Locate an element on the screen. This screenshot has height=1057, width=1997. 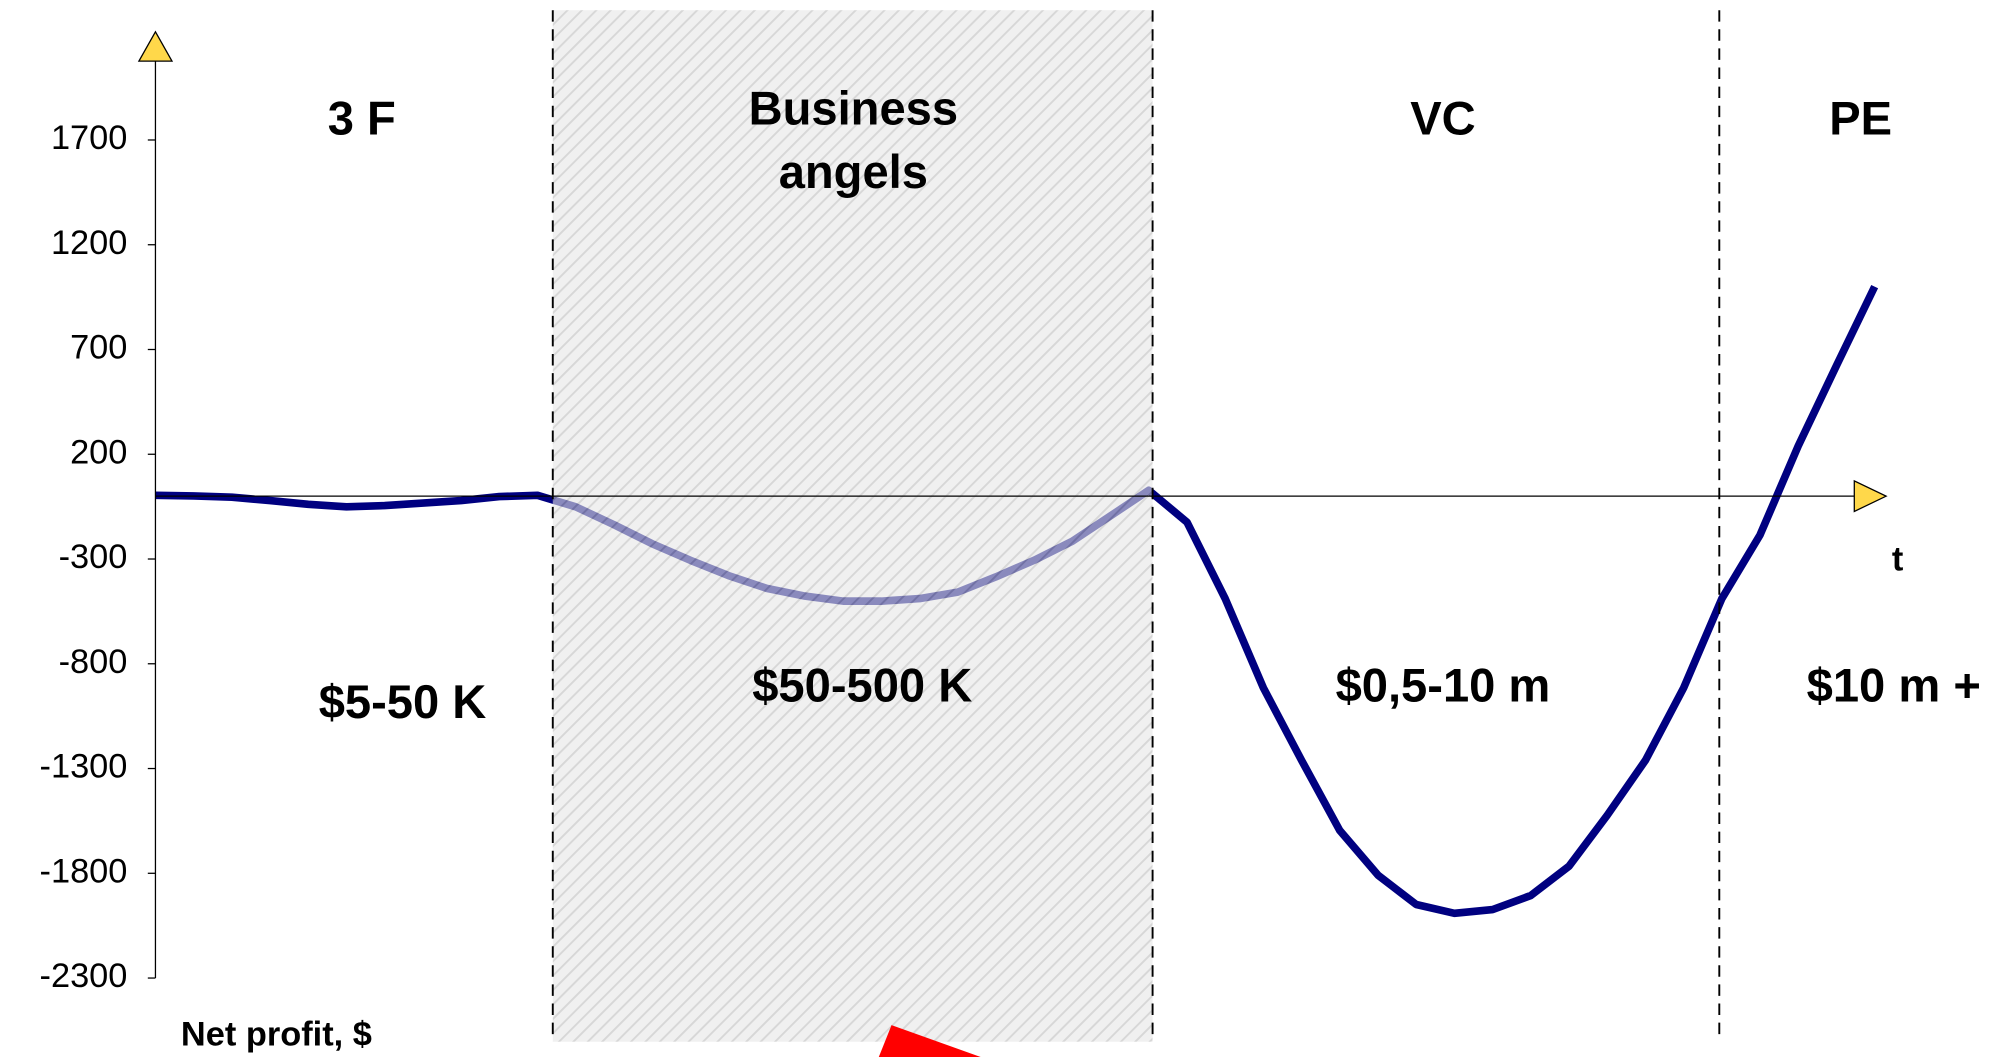
stage-name: PE is located at coordinates (1860, 118).